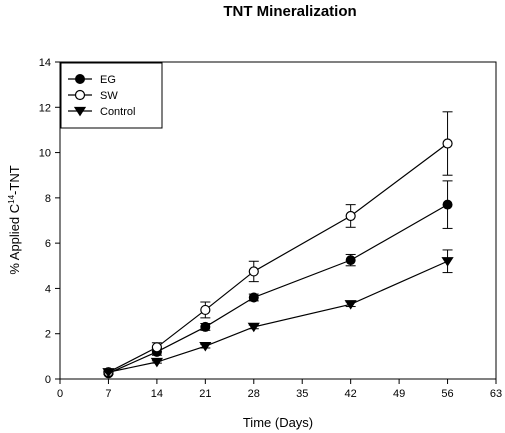 The height and width of the screenshot is (433, 505). What do you see at coordinates (351, 394) in the screenshot?
I see `x-tick-label: 42` at bounding box center [351, 394].